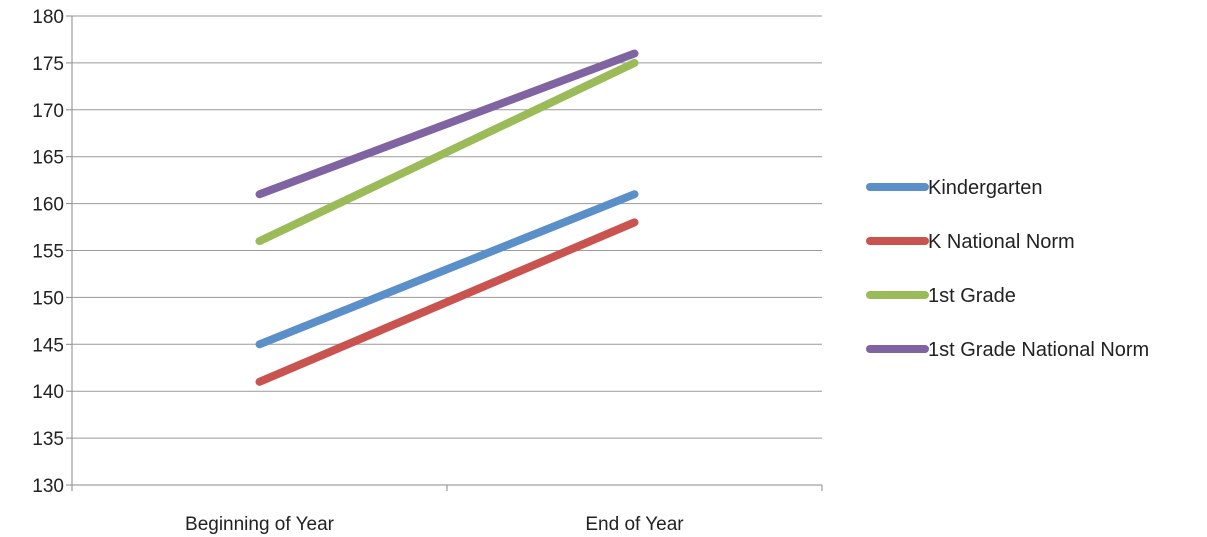 The width and height of the screenshot is (1207, 537). Describe the element at coordinates (48, 486) in the screenshot. I see `y-tick-label: 130` at that location.